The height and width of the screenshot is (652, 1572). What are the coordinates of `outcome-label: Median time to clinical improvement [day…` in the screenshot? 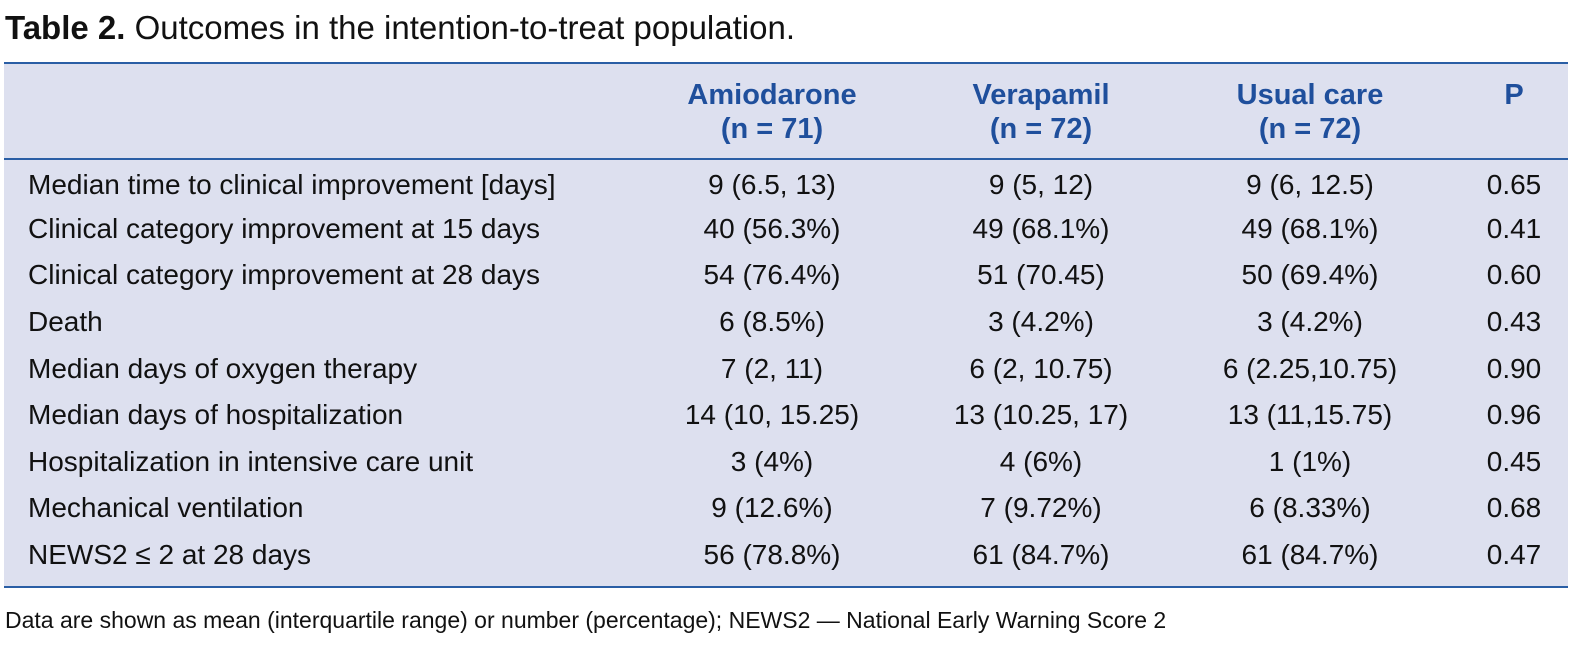 It's located at (292, 184).